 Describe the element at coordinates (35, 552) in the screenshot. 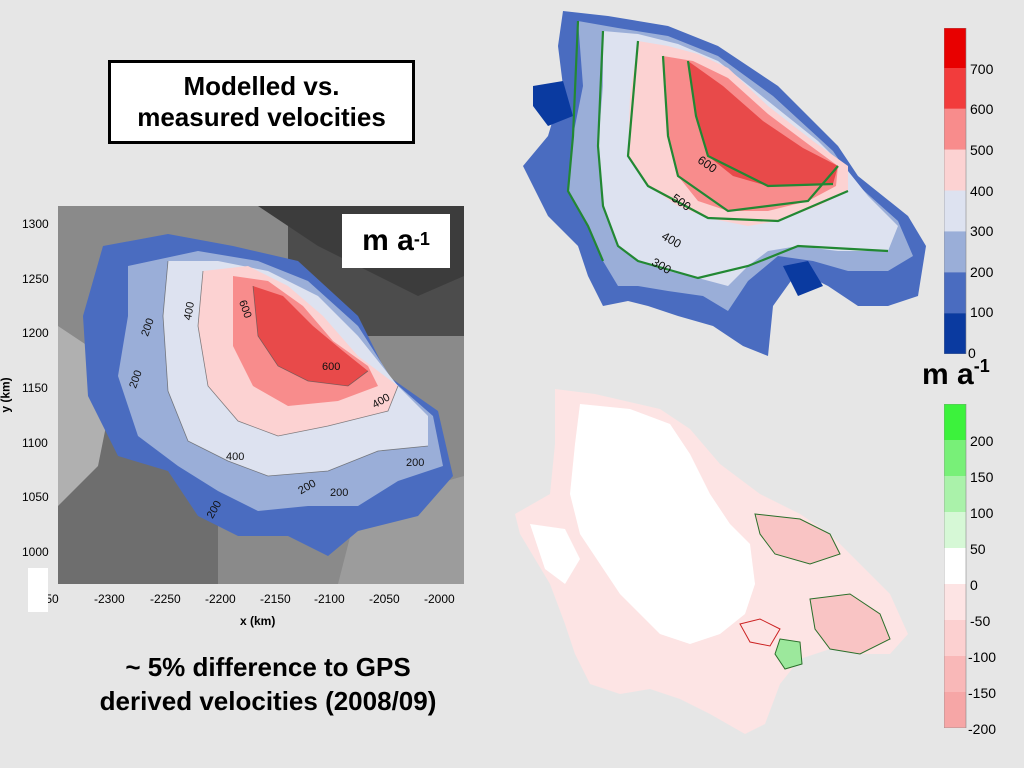

I see `y-tick-label: 1000` at that location.